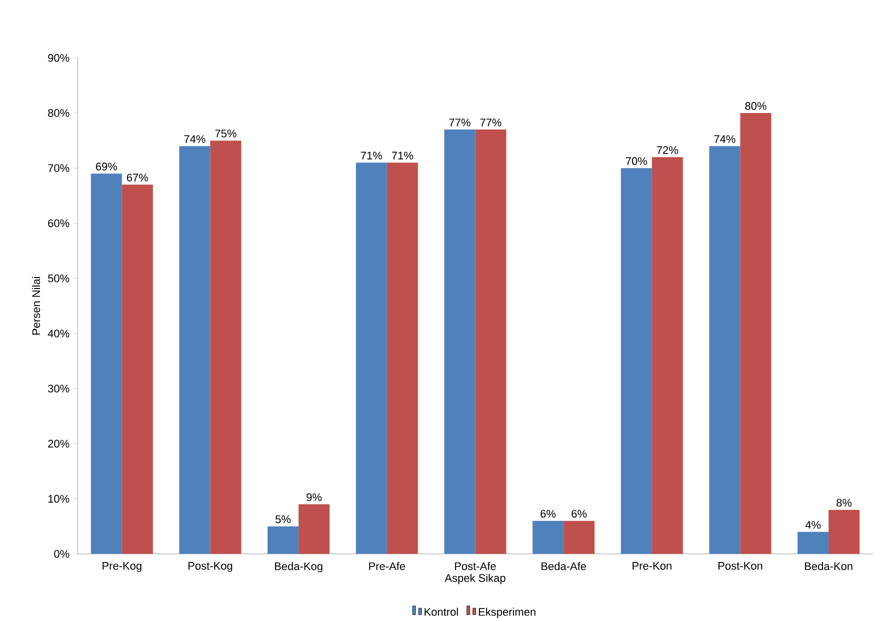  Describe the element at coordinates (507, 613) in the screenshot. I see `legend-label: Eksperimen` at that location.